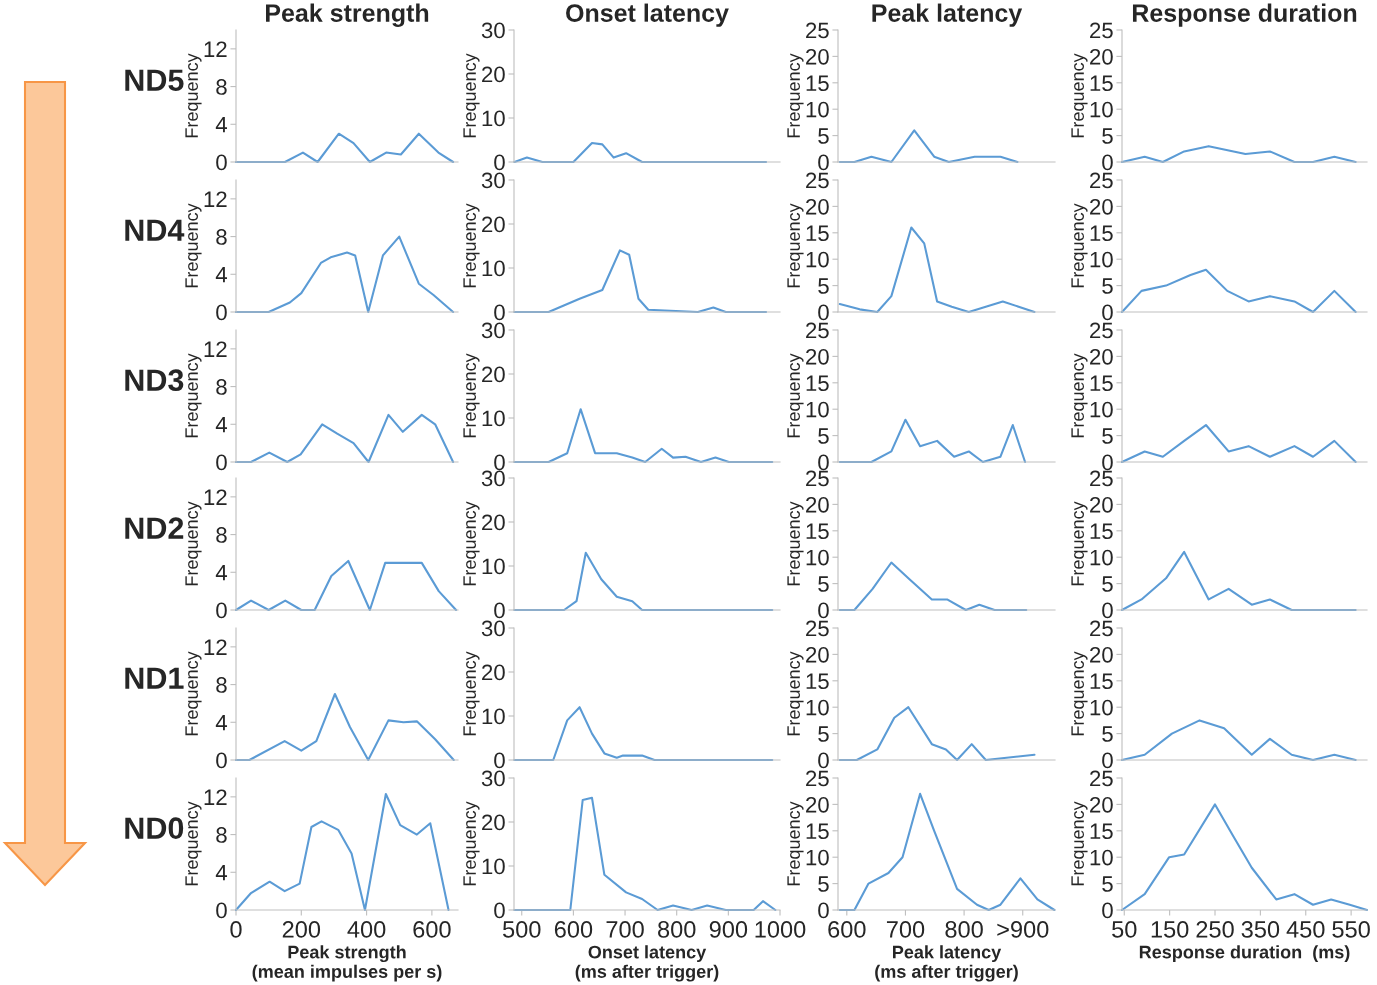 The image size is (1377, 985). What do you see at coordinates (1124, 929) in the screenshot?
I see `x-tick-label: 50` at bounding box center [1124, 929].